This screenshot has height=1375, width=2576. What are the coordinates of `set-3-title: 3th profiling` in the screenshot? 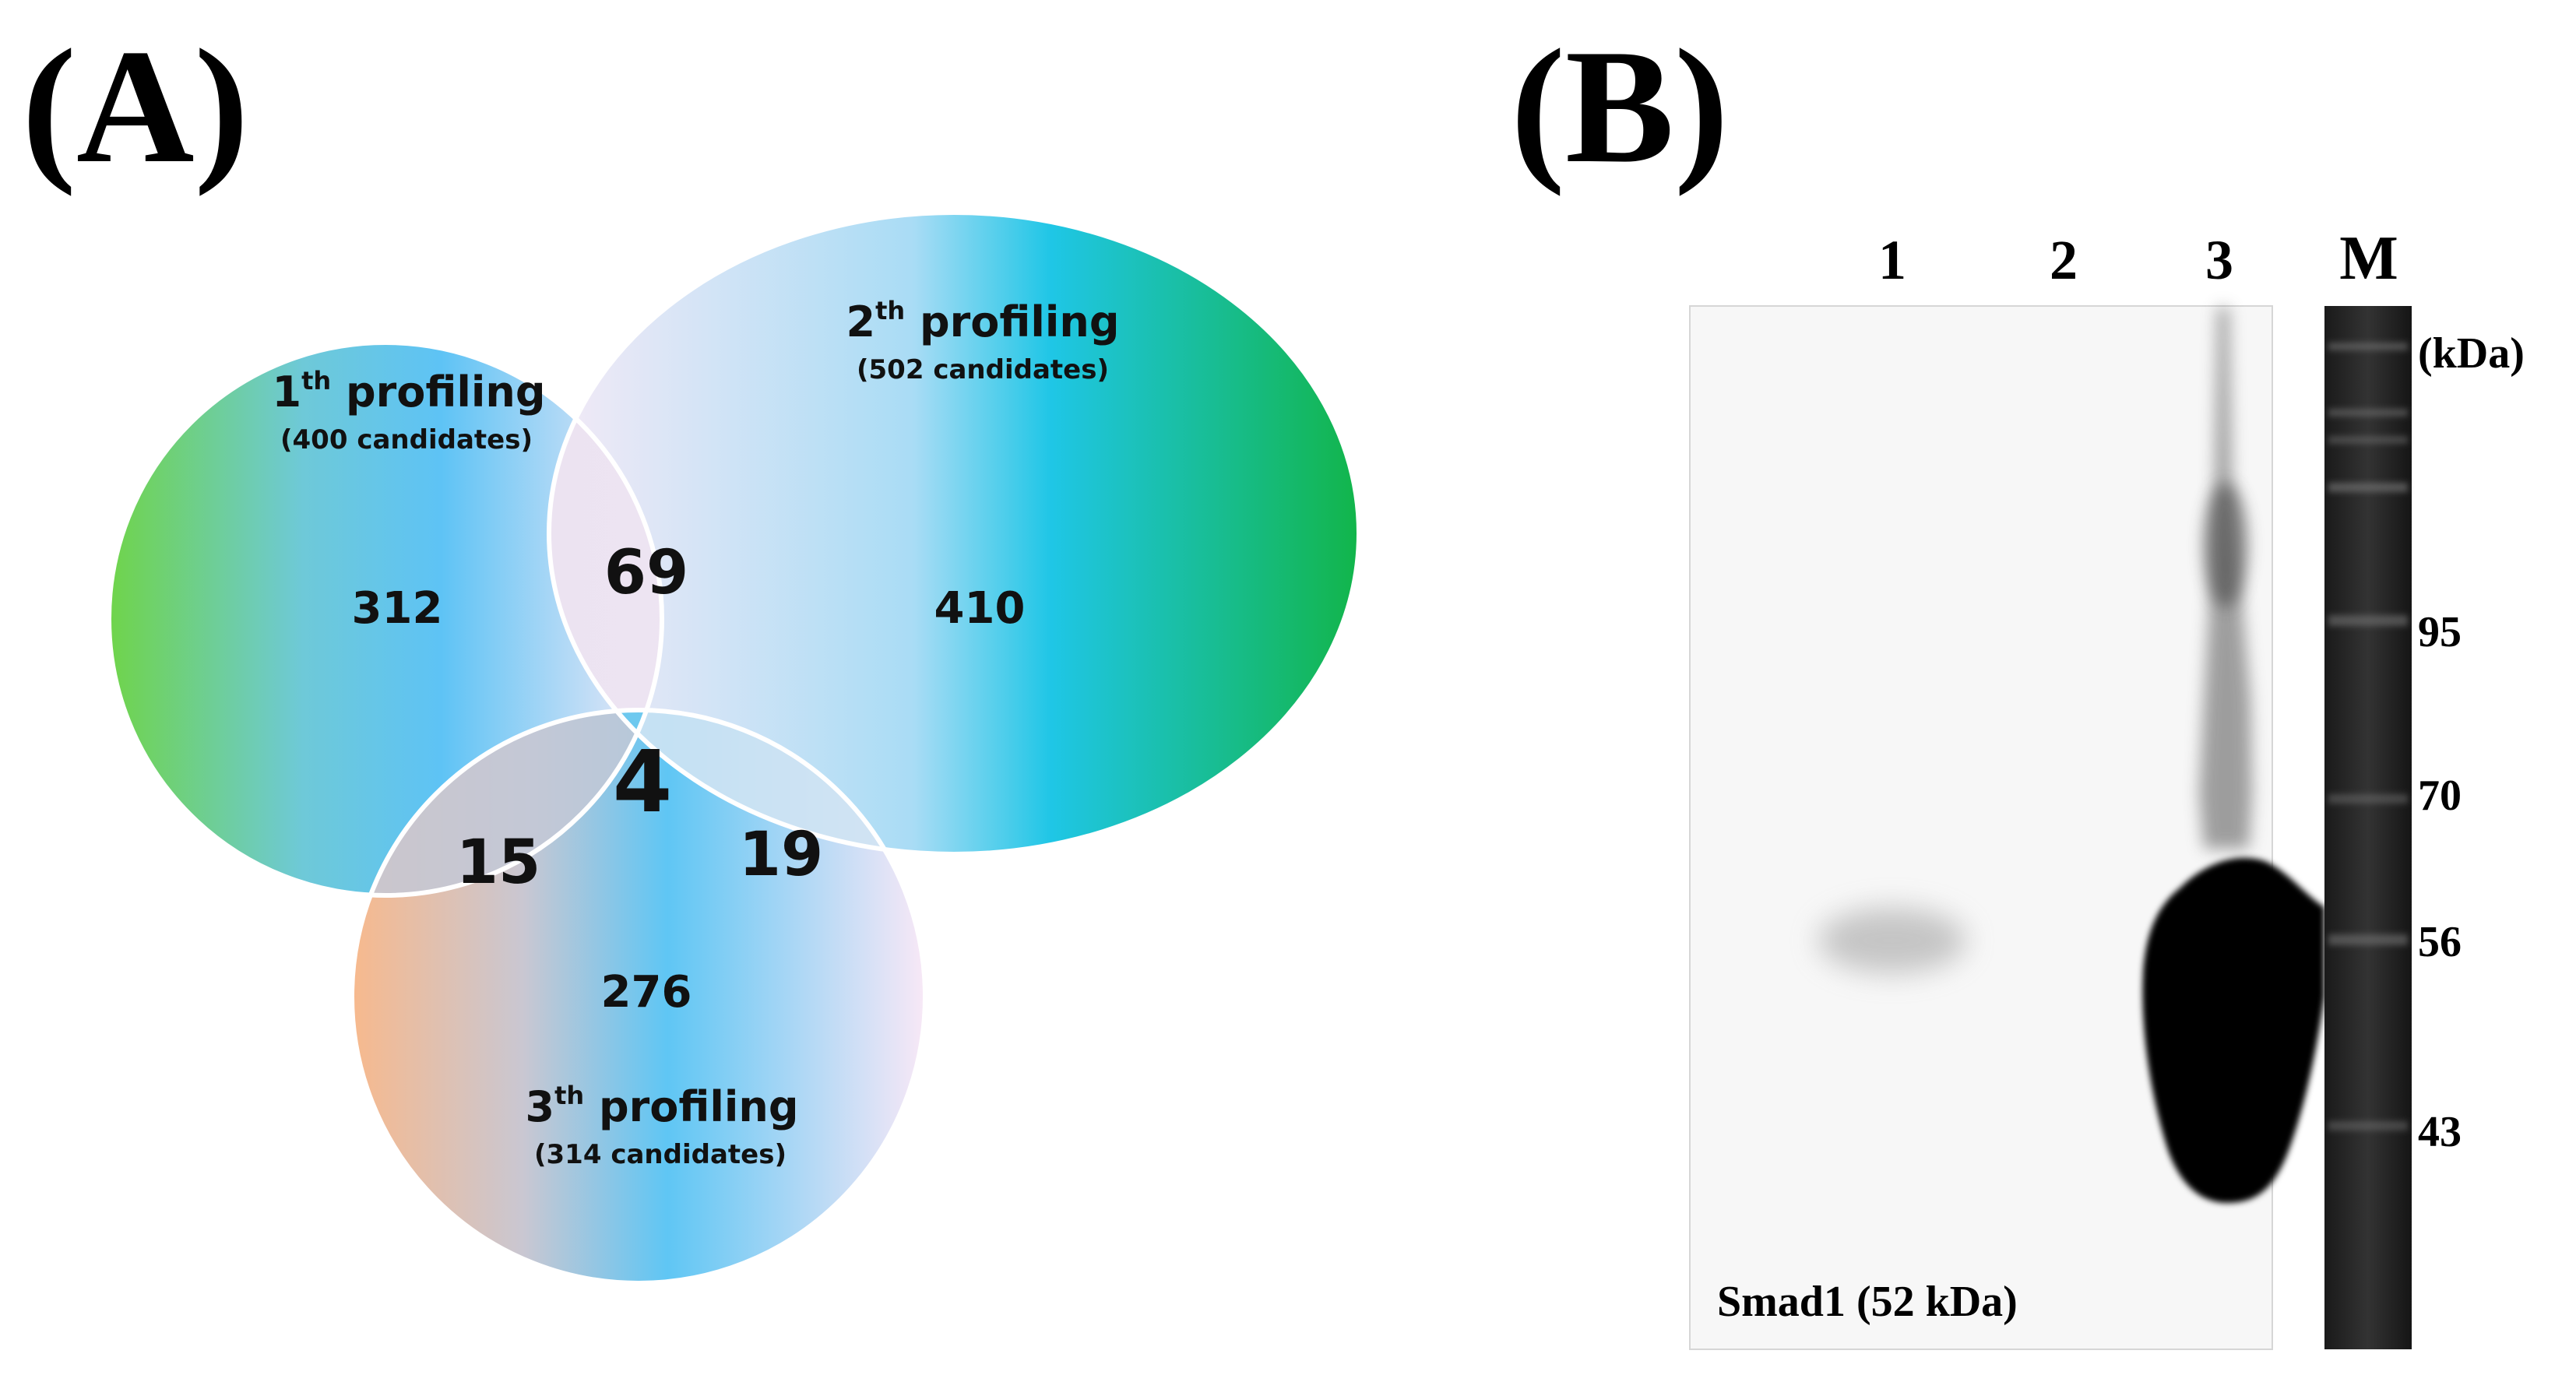 It's located at (662, 1106).